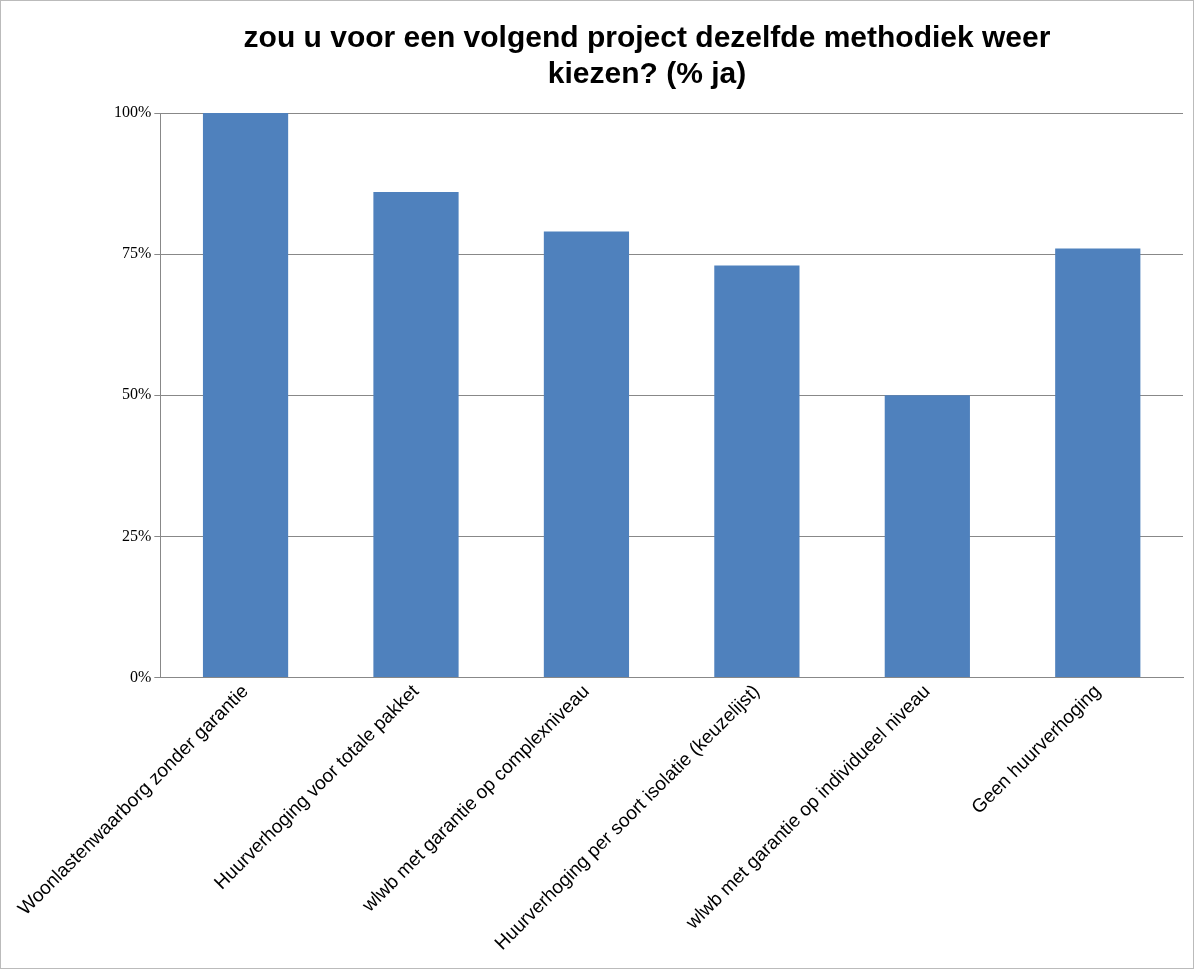 This screenshot has width=1194, height=969. I want to click on y-tick-label: 0%, so click(141, 676).